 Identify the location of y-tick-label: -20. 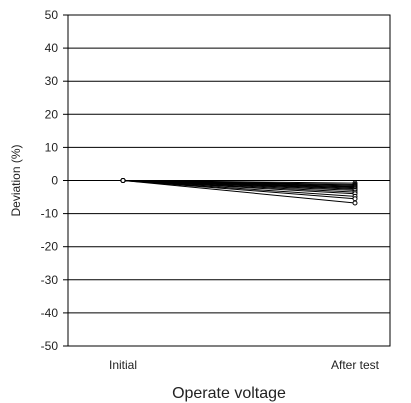
(50, 247).